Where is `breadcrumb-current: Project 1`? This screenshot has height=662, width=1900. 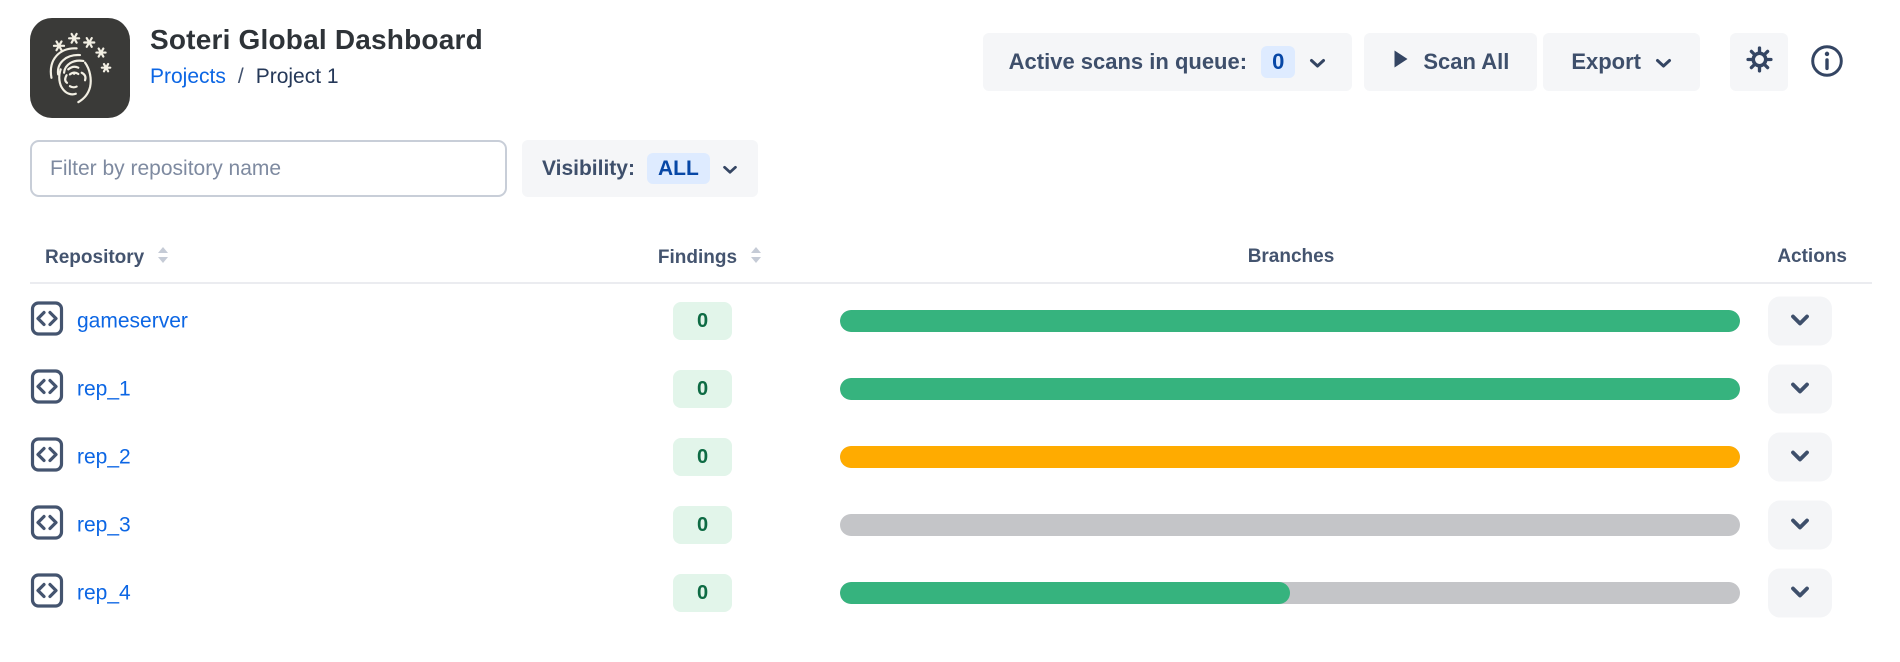
breadcrumb-current: Project 1 is located at coordinates (297, 76).